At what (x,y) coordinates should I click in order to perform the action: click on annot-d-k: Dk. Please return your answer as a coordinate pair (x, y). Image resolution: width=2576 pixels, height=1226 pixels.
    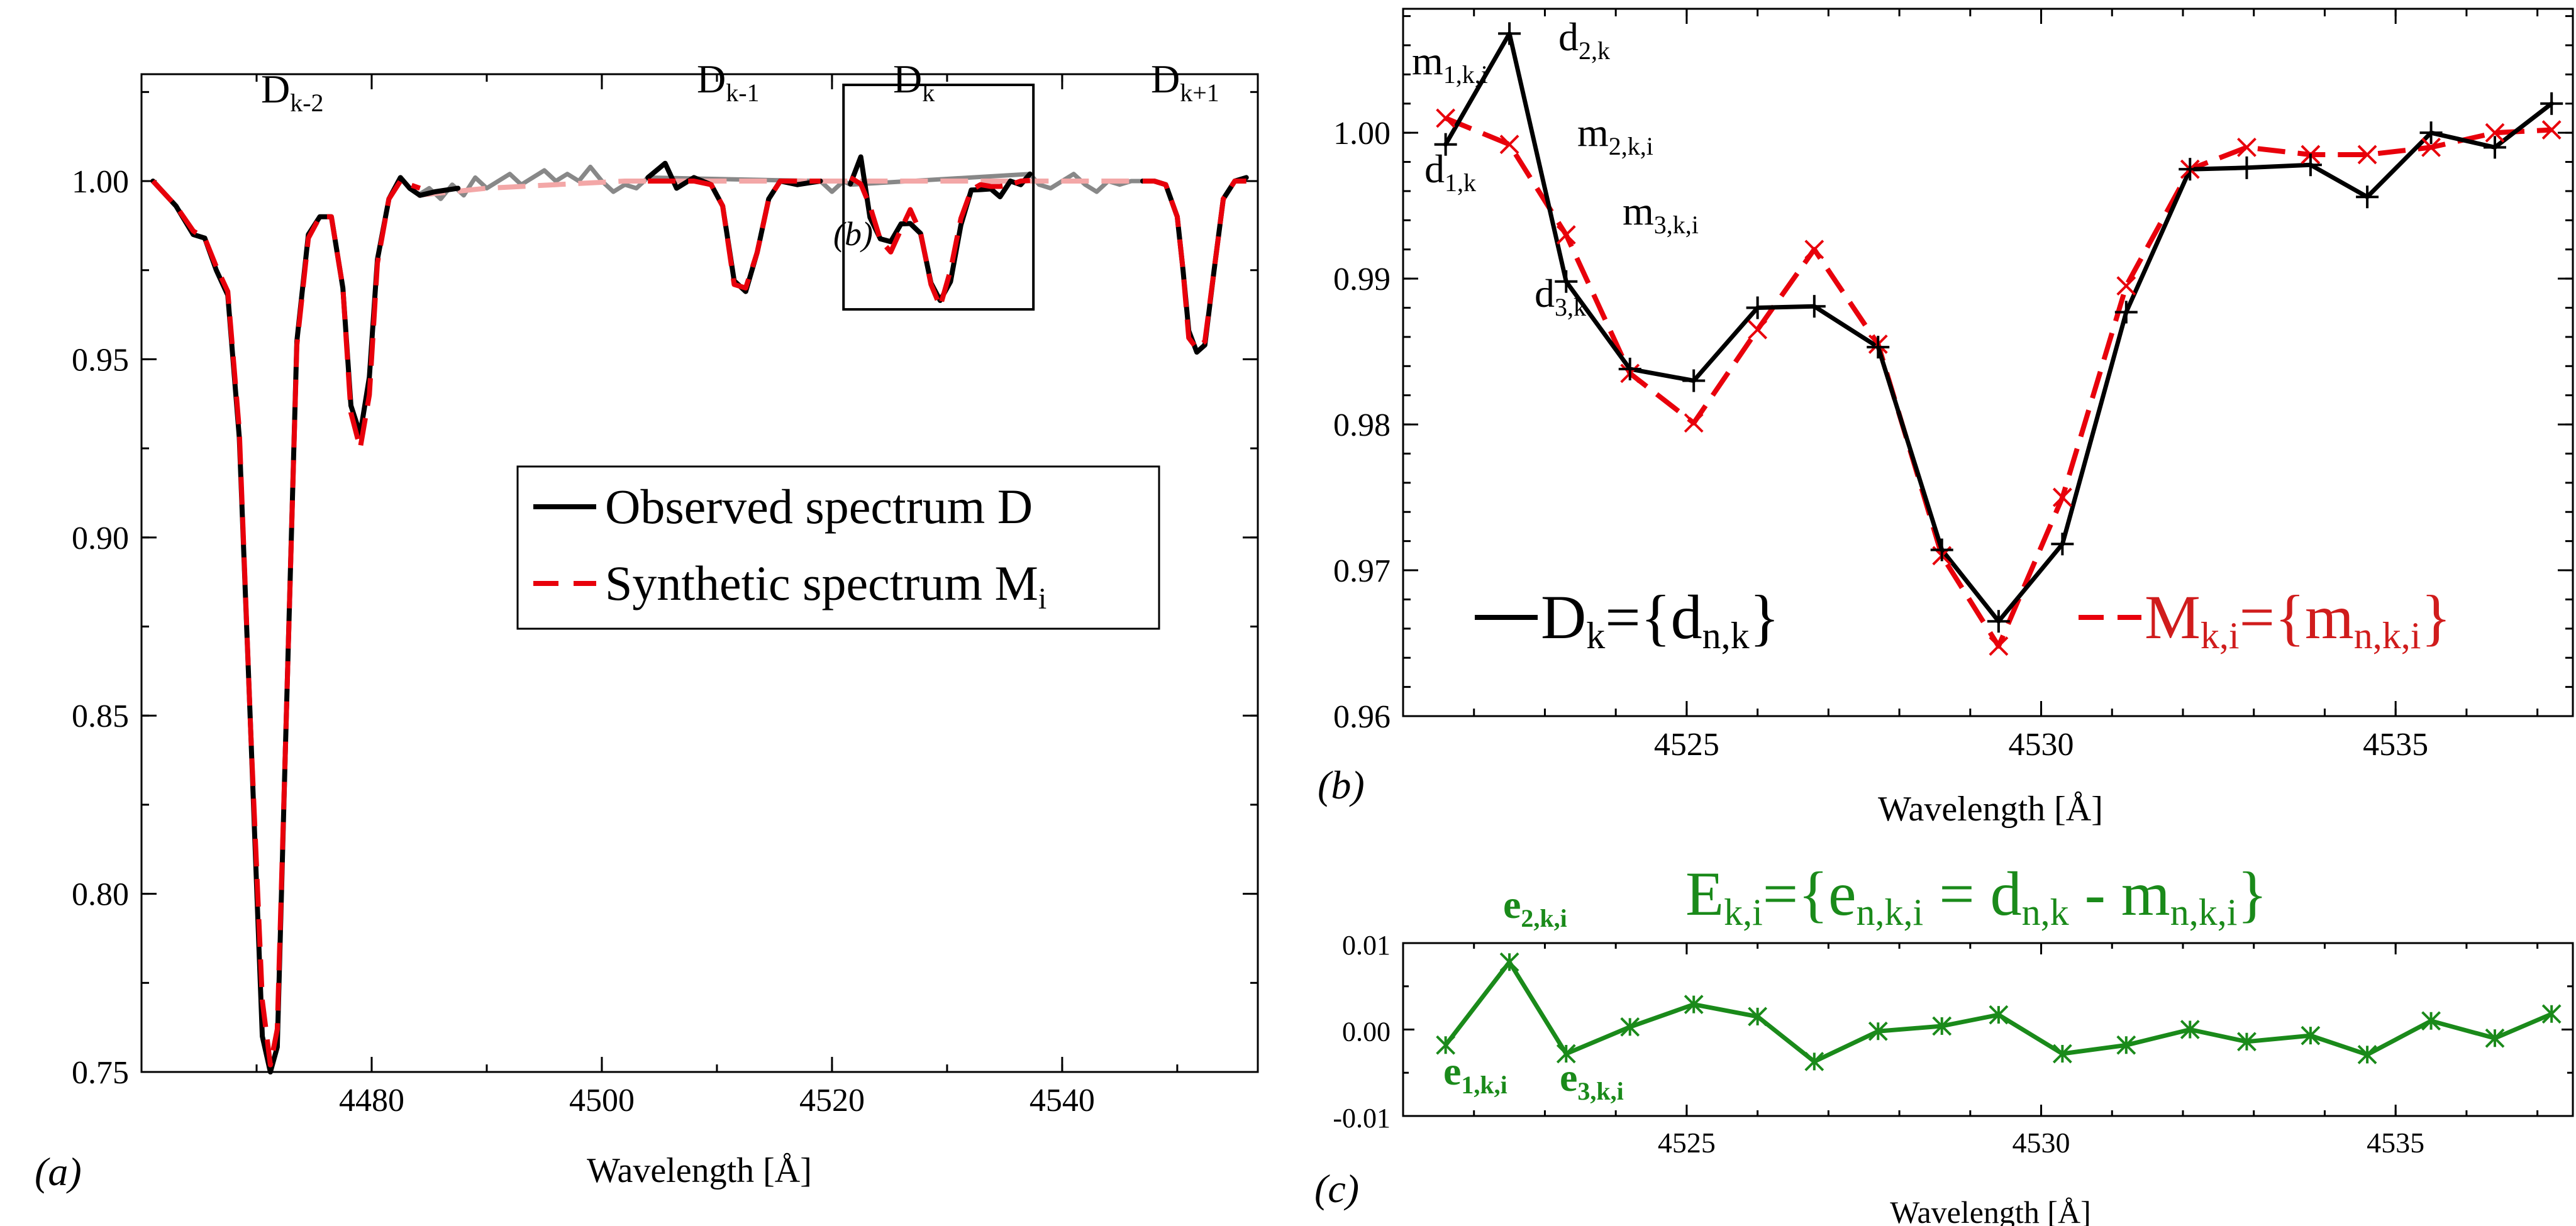
    Looking at the image, I should click on (914, 82).